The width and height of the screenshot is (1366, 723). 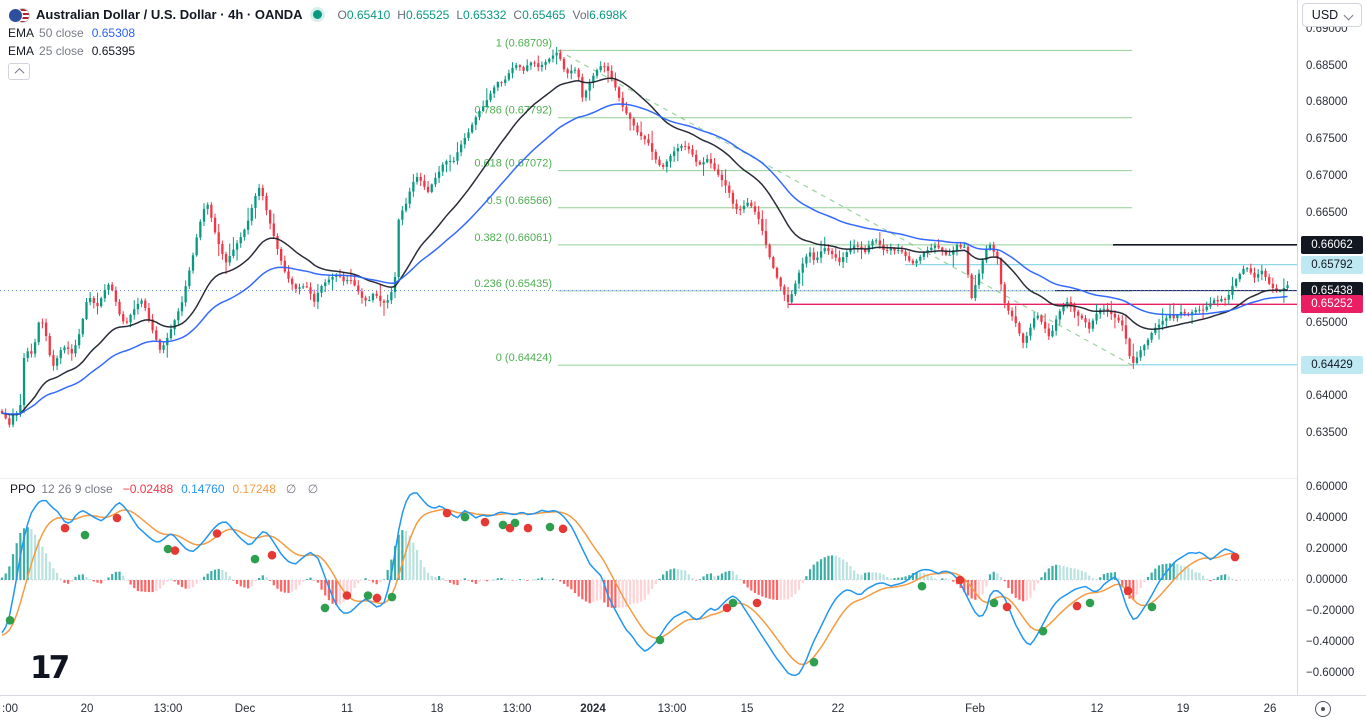 I want to click on ppo-value: 0.17248, so click(x=254, y=489).